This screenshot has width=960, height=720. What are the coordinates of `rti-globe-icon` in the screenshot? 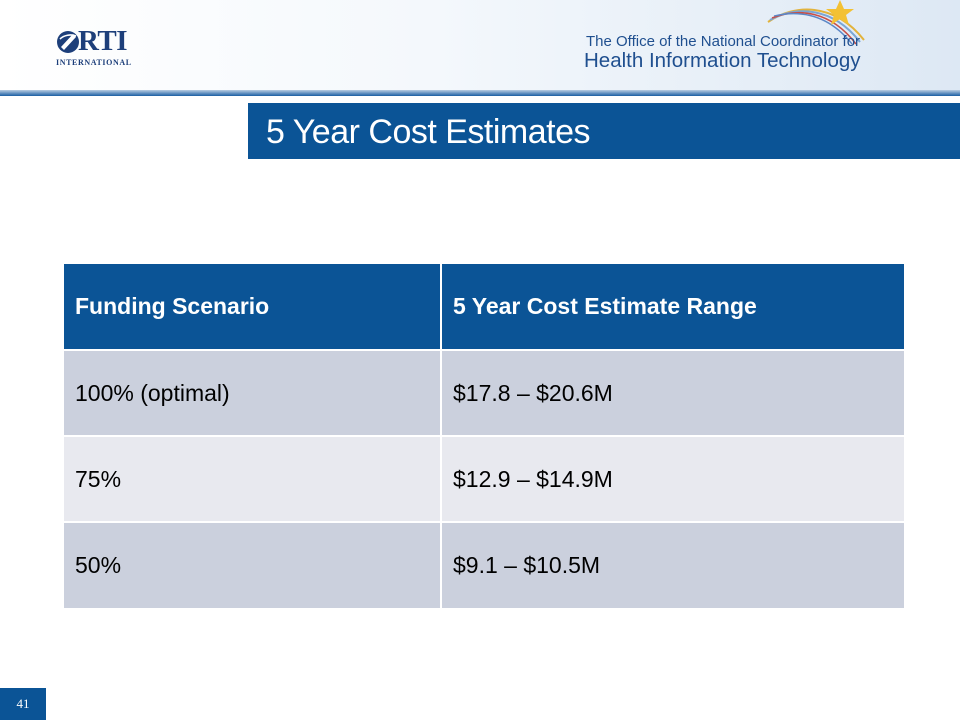 It's located at (68, 42).